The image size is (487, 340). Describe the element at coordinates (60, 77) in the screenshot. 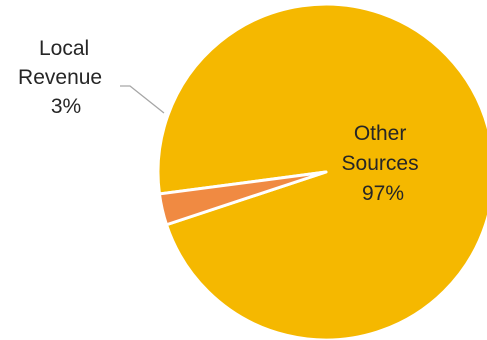

I see `label-local-revenue-line2: Revenue` at that location.